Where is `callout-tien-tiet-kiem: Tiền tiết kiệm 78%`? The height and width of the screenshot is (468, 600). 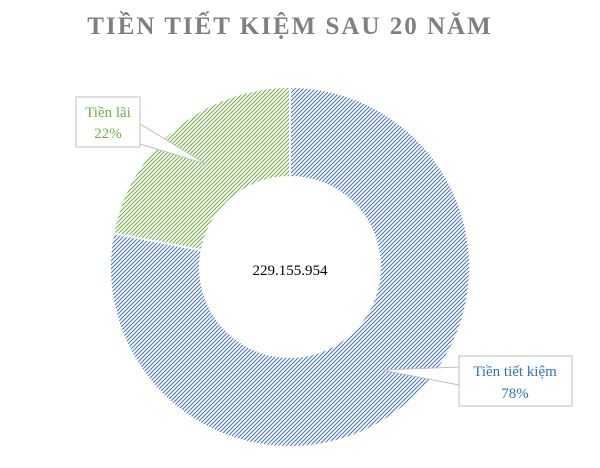 callout-tien-tiet-kiem: Tiền tiết kiệm 78% is located at coordinates (477, 381).